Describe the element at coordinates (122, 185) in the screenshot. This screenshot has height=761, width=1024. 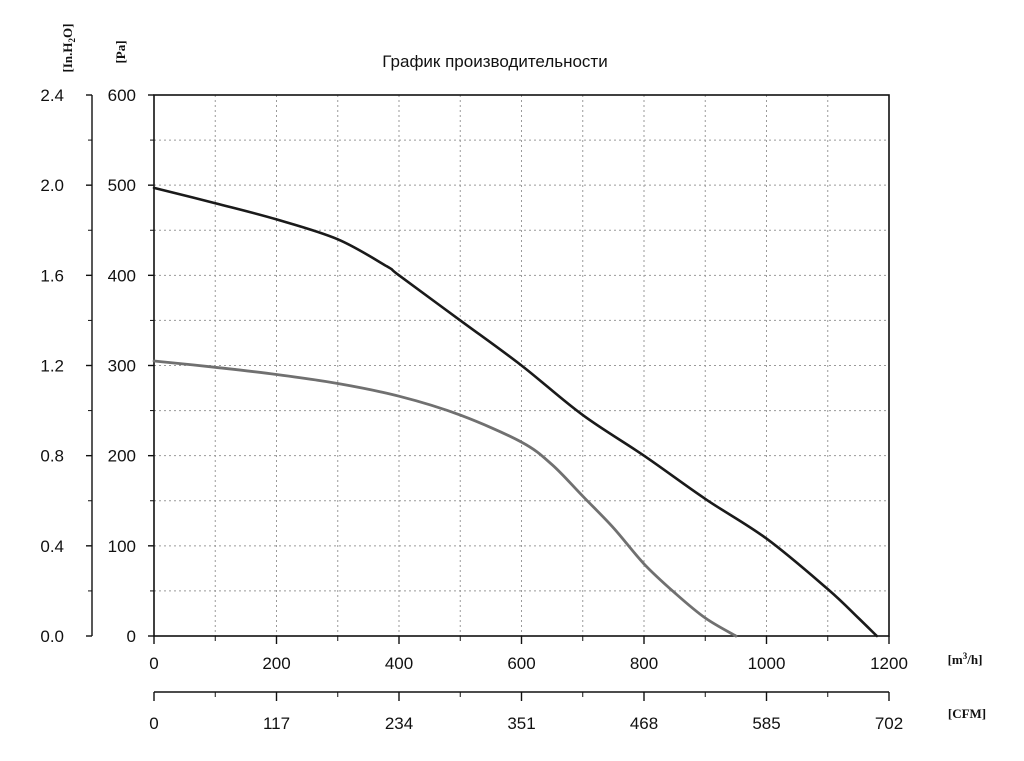
I see `y-primary-tick-label: 500` at that location.